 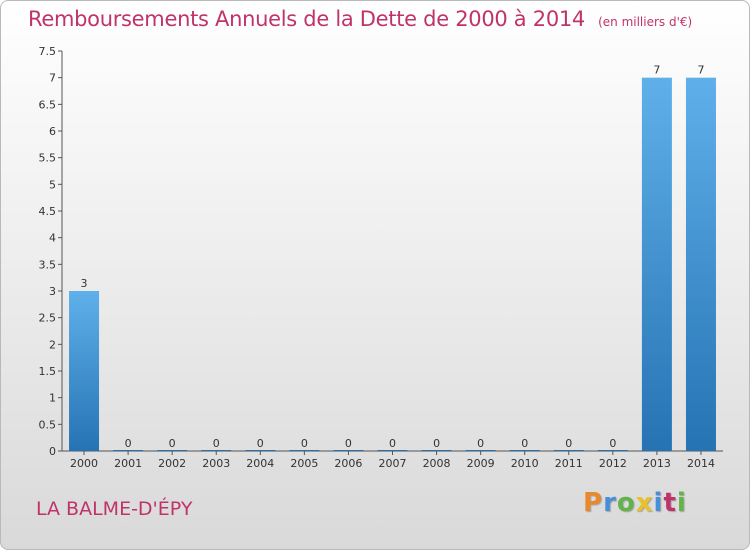 What do you see at coordinates (84, 283) in the screenshot?
I see `data-label: 3` at bounding box center [84, 283].